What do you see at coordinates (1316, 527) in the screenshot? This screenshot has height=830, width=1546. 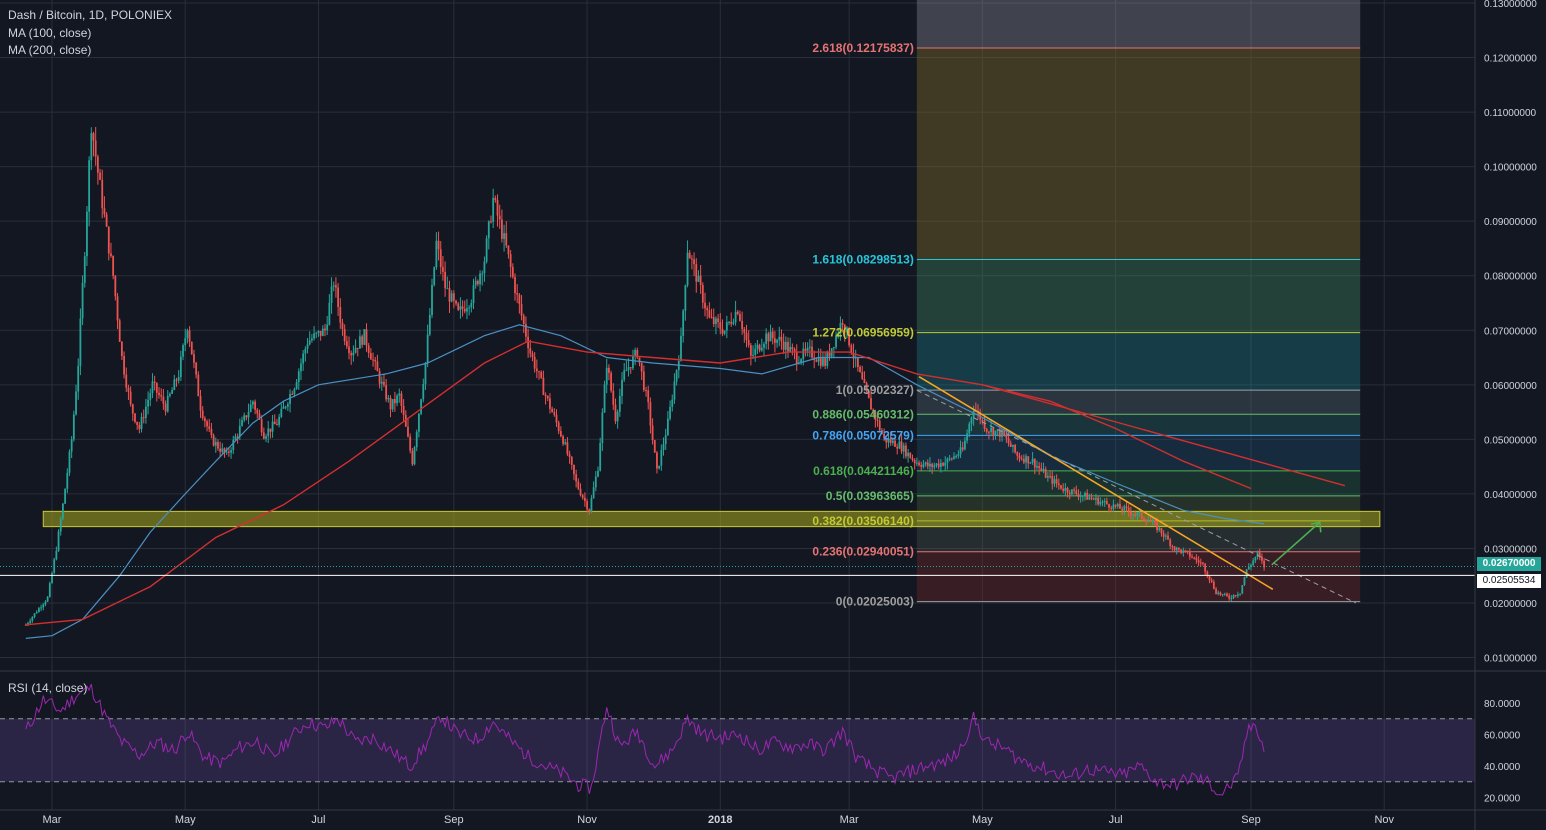 I see `target-arrow-head` at bounding box center [1316, 527].